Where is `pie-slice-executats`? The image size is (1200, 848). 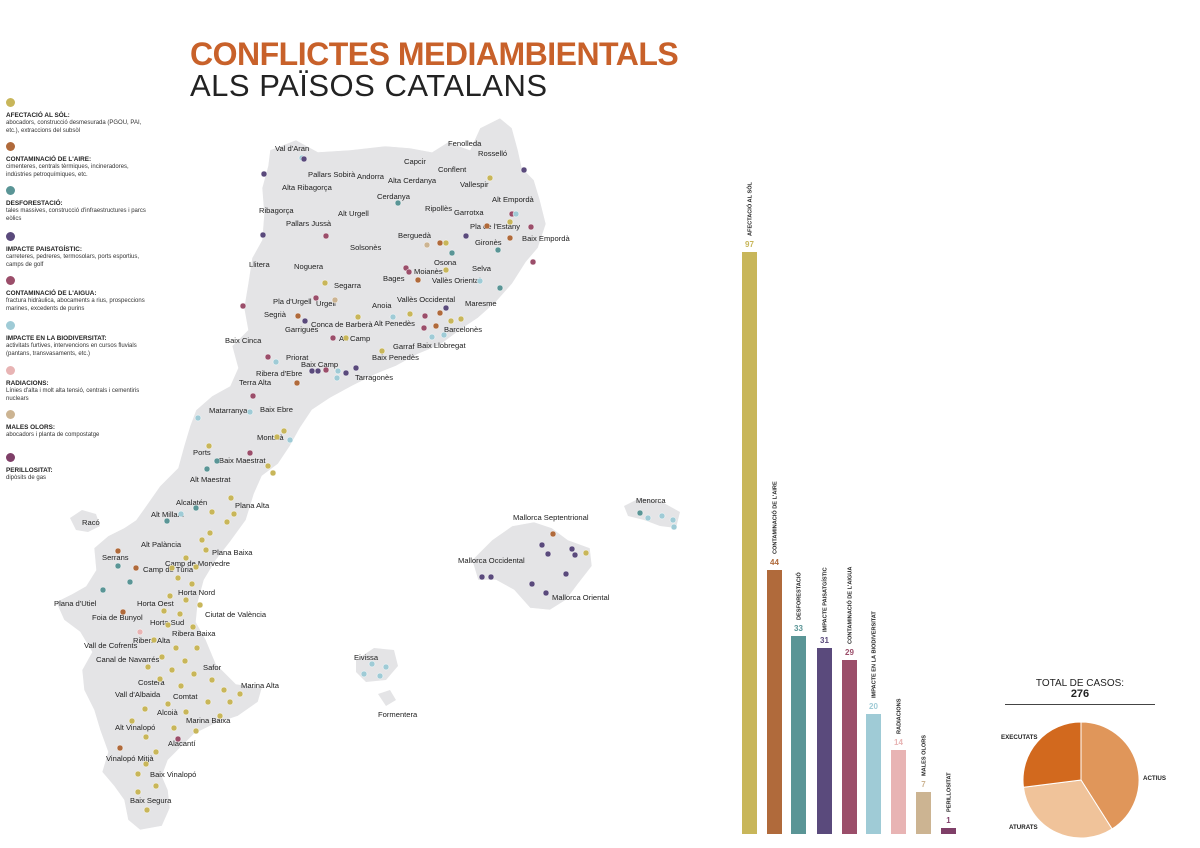
pie-slice-executats is located at coordinates (1052, 754).